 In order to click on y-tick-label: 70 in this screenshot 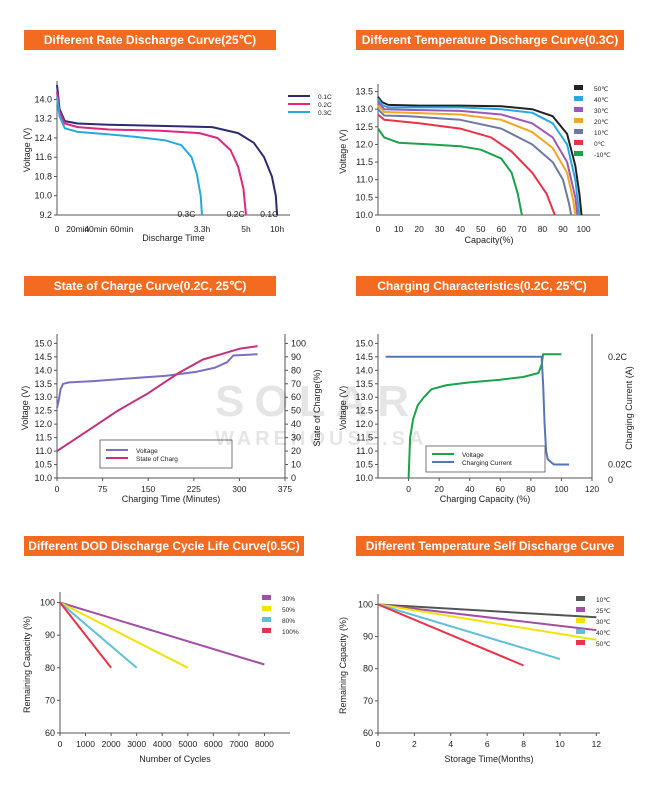, I will do `click(50, 700)`.